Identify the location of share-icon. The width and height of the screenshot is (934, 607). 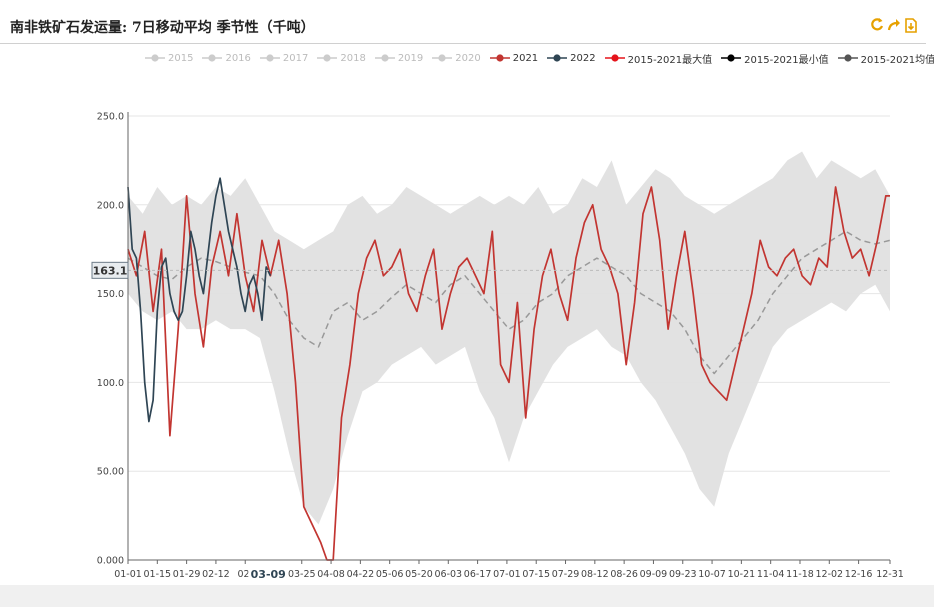
(894, 25).